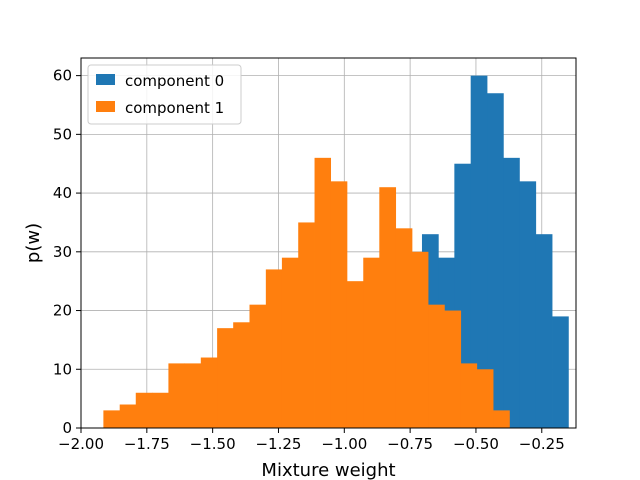 The image size is (640, 480). What do you see at coordinates (278, 444) in the screenshot?
I see `x-tick-label: −1.25` at bounding box center [278, 444].